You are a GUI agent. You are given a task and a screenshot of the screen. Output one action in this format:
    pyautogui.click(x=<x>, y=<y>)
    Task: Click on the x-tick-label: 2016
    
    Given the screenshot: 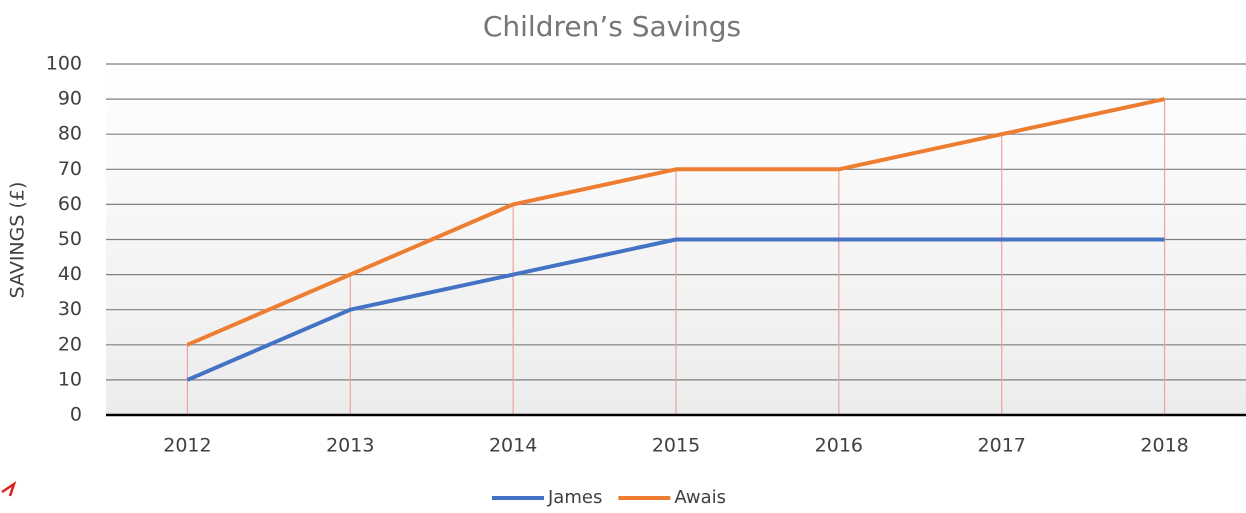 What is the action you would take?
    pyautogui.click(x=839, y=446)
    